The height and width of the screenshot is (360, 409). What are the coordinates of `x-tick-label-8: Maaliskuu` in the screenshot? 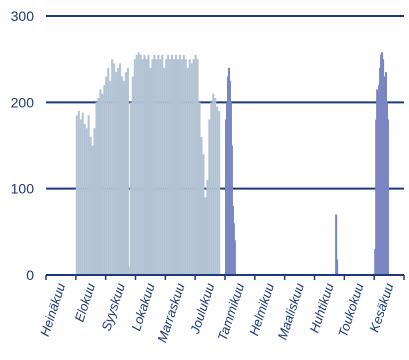 It's located at (291, 311).